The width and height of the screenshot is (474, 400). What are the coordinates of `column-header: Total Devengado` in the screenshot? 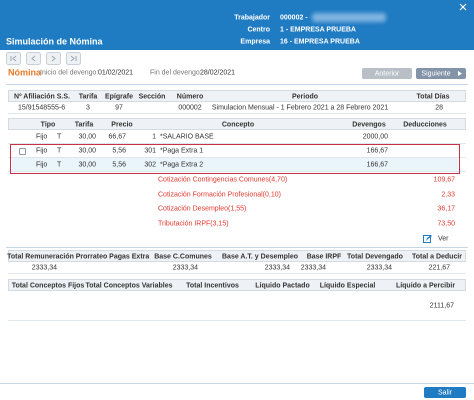 It's located at (375, 256).